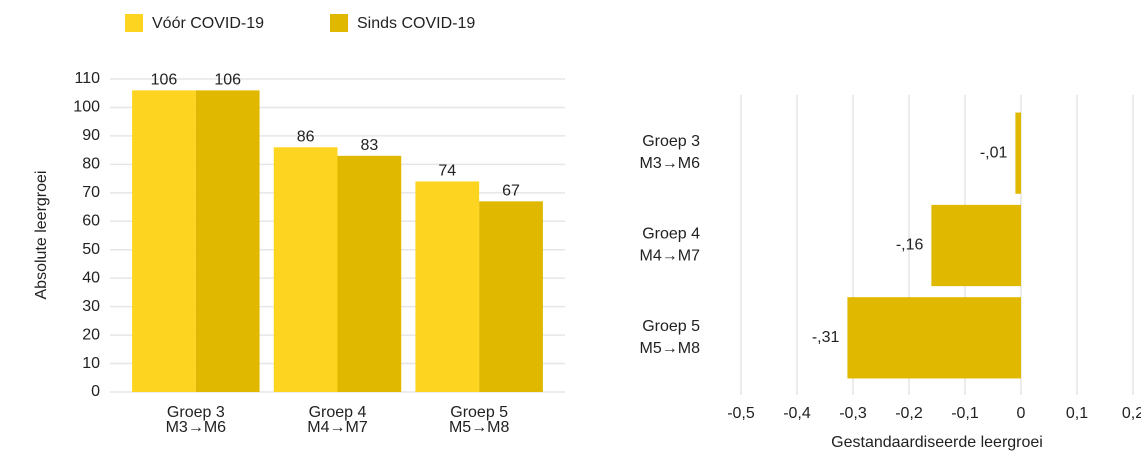  I want to click on y-tick-label: 80, so click(91, 164).